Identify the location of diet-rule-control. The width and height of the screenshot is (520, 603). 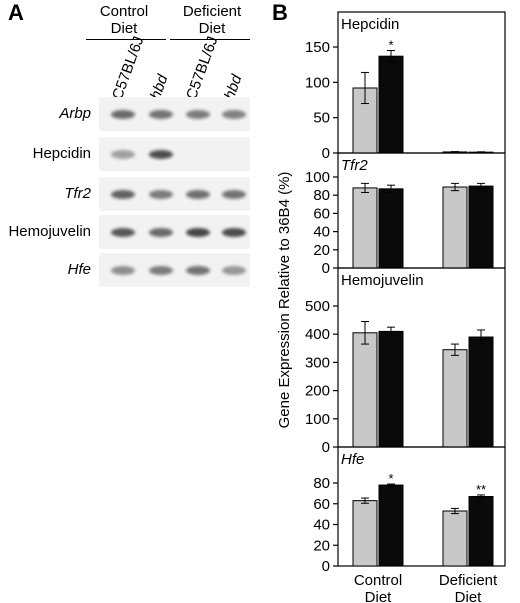
(126, 39).